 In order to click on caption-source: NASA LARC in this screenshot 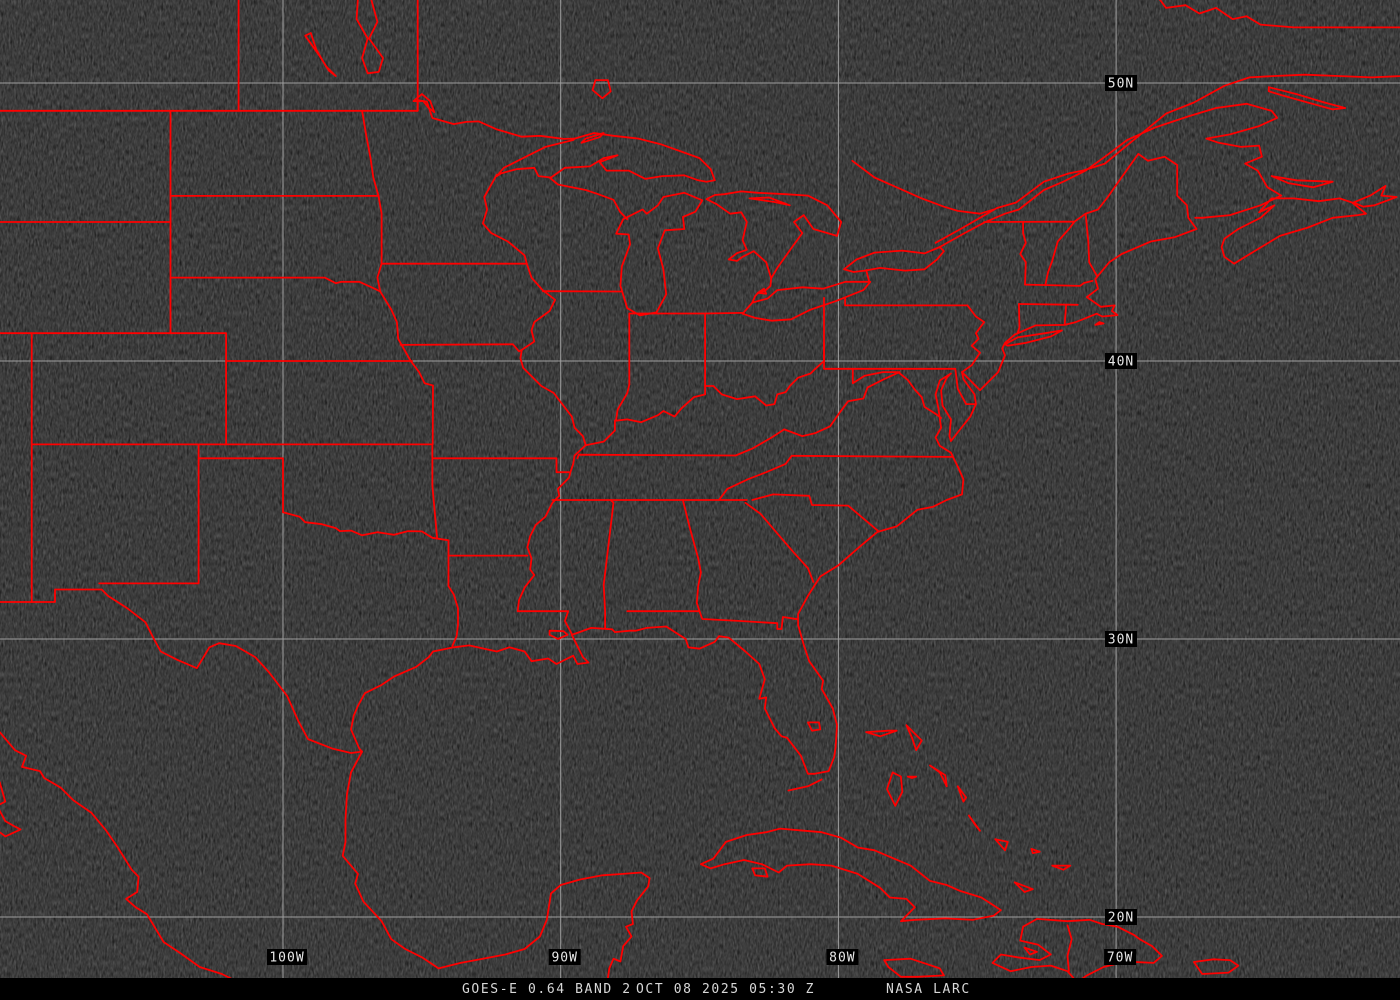, I will do `click(928, 989)`.